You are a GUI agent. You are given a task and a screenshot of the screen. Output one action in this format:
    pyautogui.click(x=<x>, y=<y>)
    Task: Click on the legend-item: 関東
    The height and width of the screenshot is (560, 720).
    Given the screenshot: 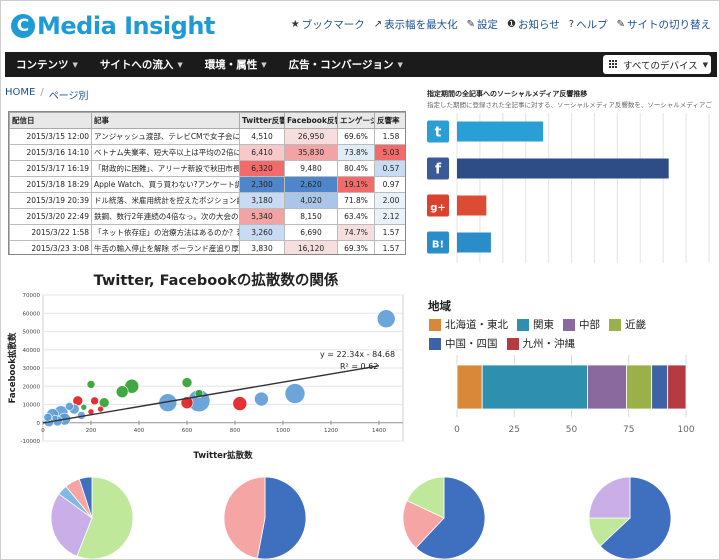 What is the action you would take?
    pyautogui.click(x=535, y=324)
    